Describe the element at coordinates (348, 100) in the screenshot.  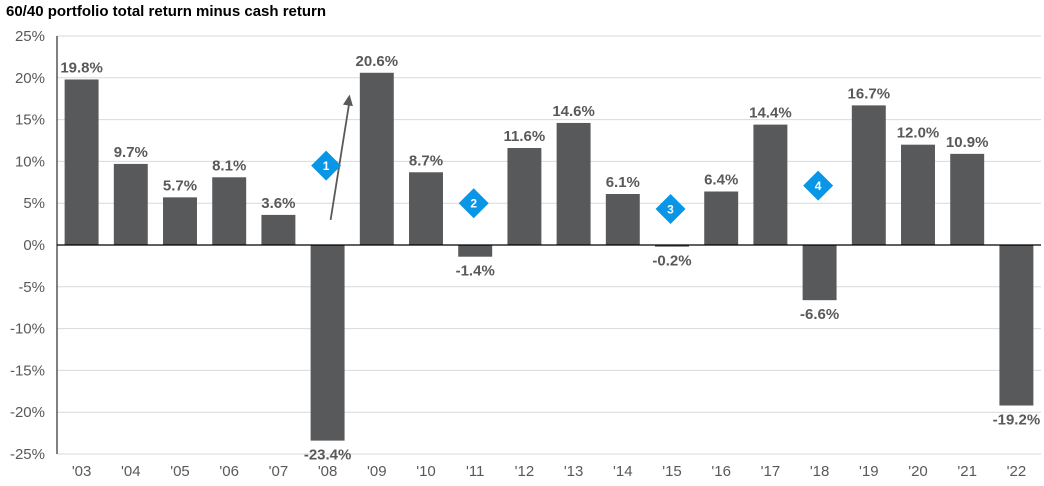
I see `recovery-arrowhead` at that location.